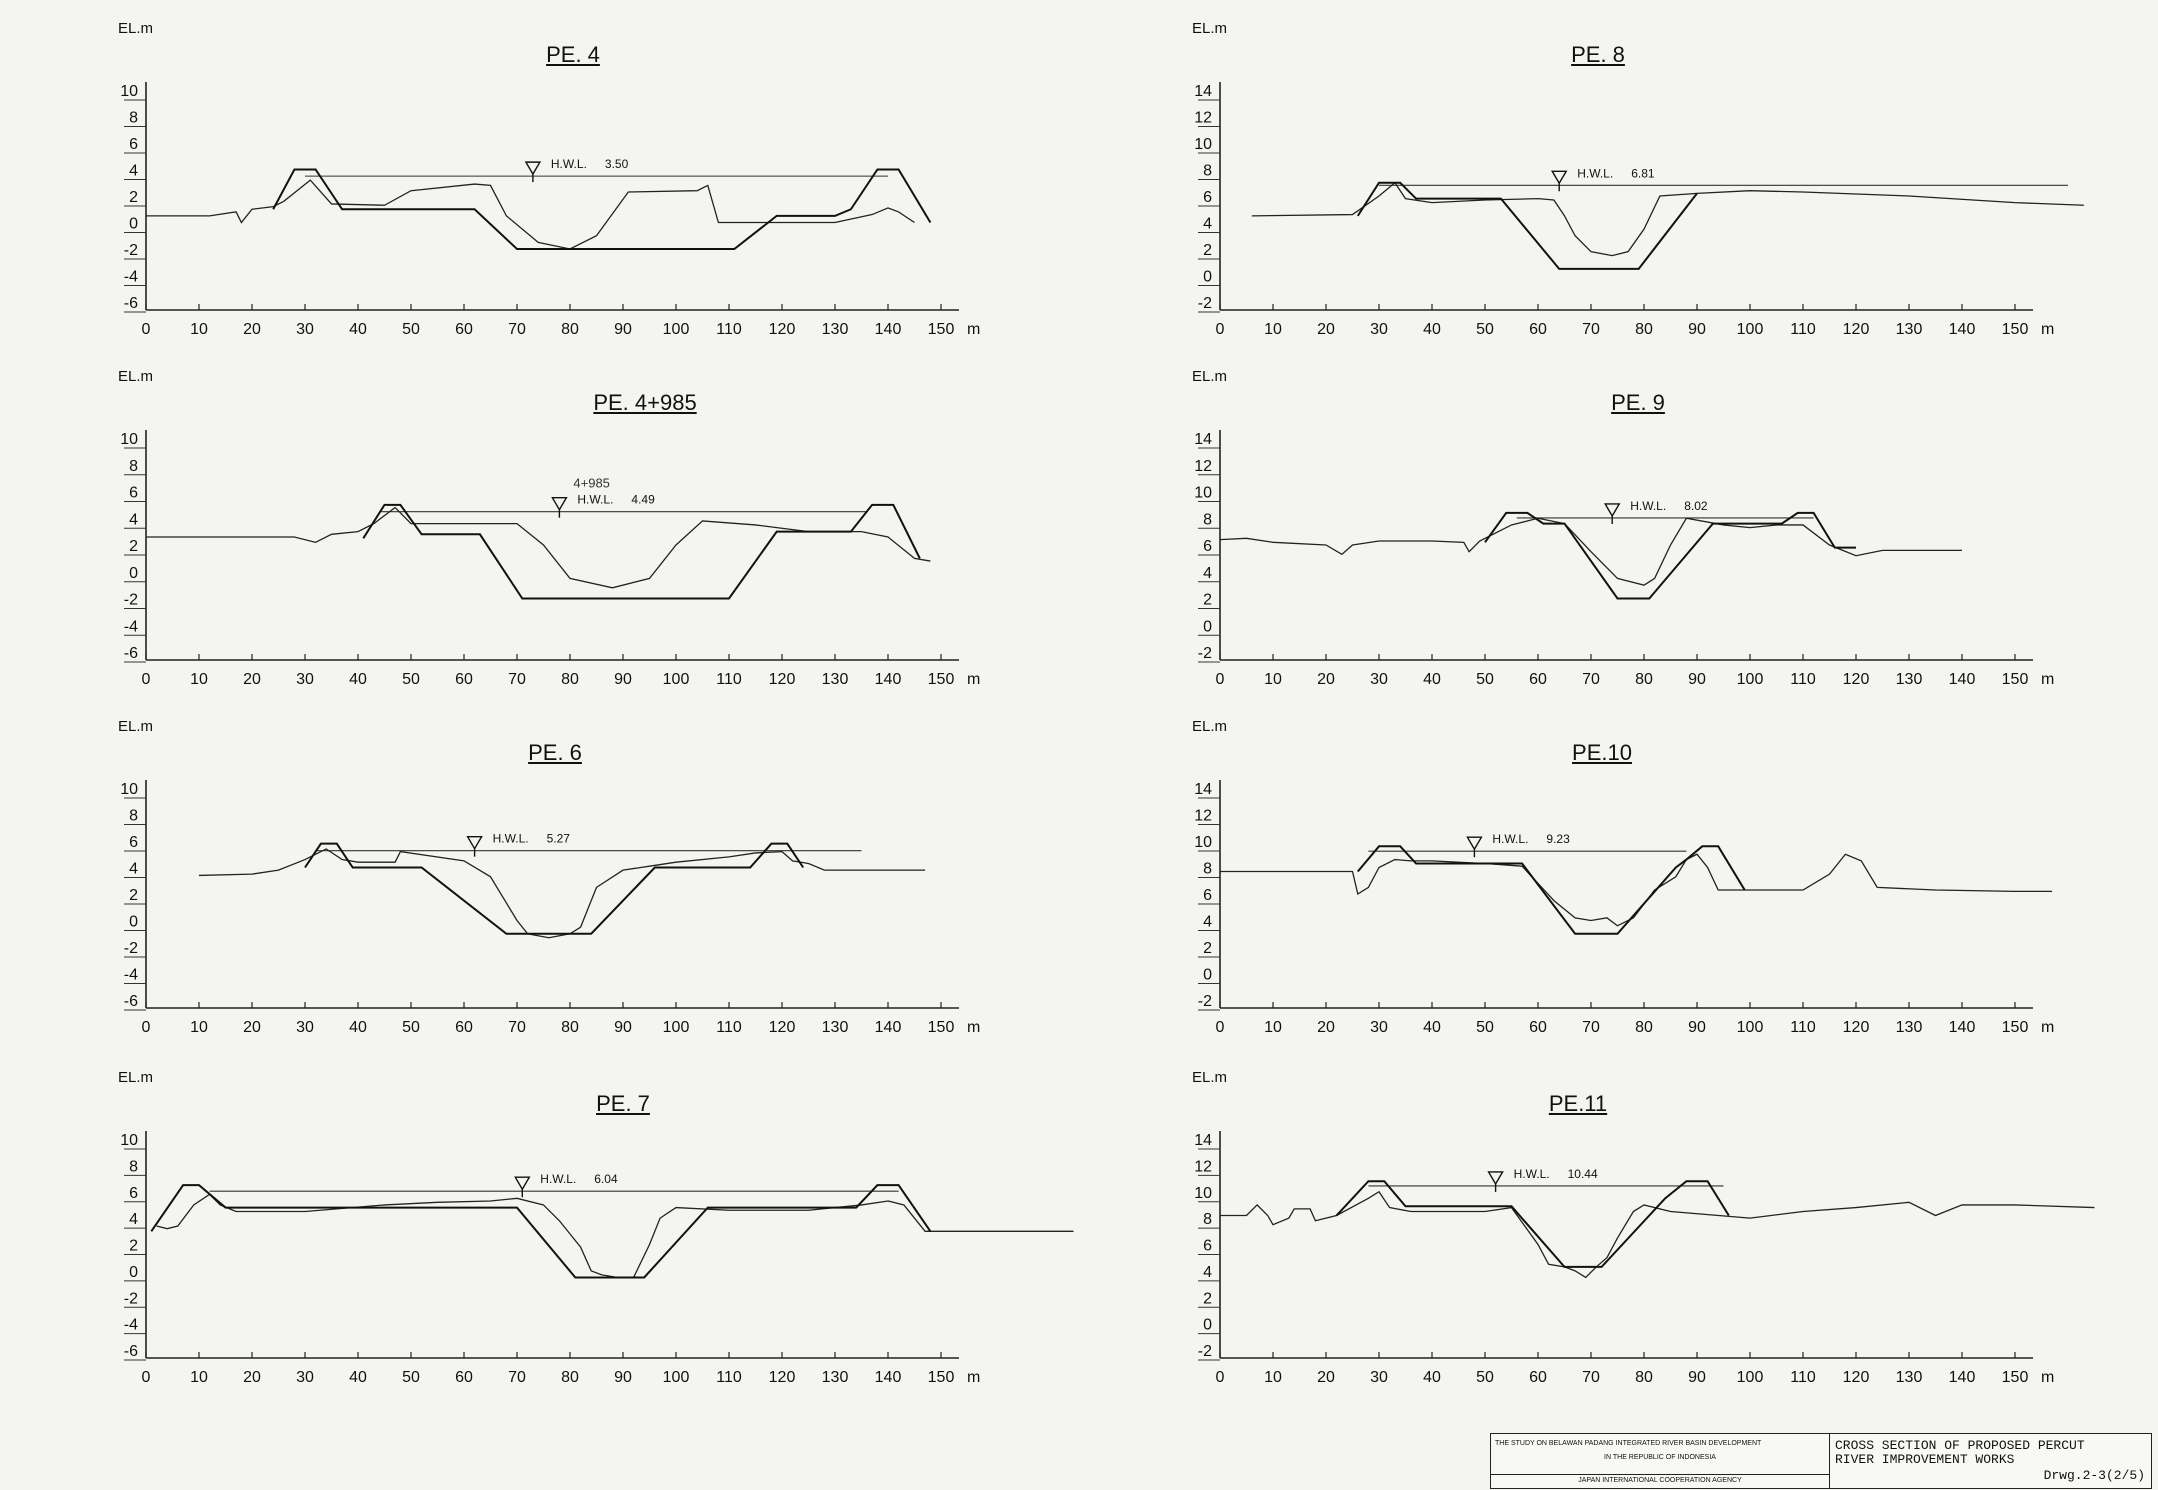 This screenshot has height=1490, width=2158. What do you see at coordinates (1578, 1103) in the screenshot?
I see `section-title: PE.11` at bounding box center [1578, 1103].